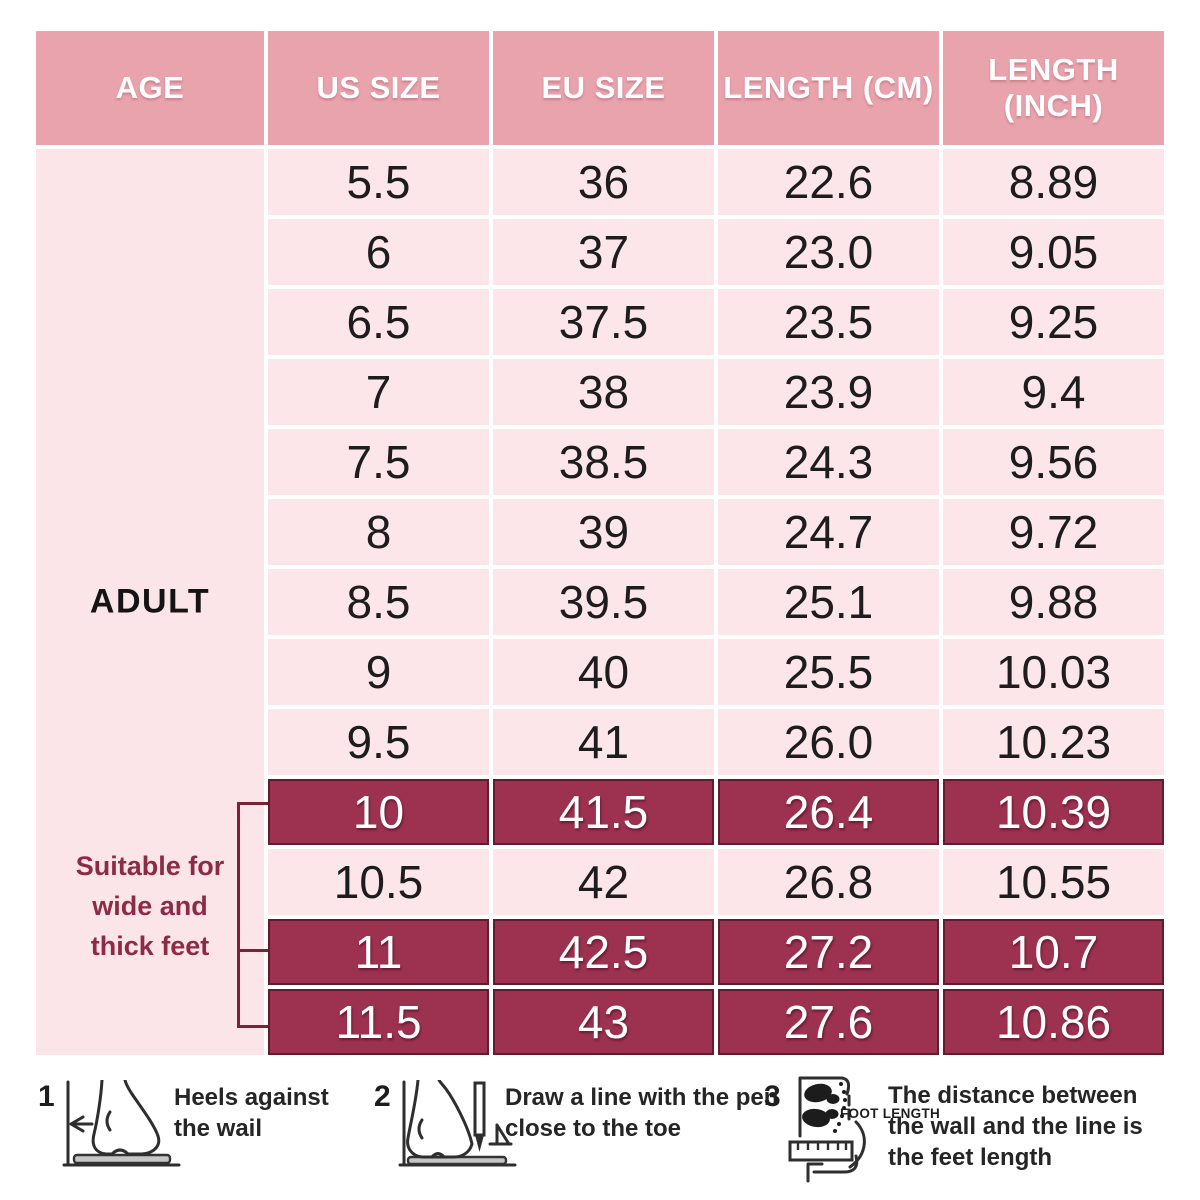  Describe the element at coordinates (1053, 602) in the screenshot. I see `table-cell: 9.88` at that location.